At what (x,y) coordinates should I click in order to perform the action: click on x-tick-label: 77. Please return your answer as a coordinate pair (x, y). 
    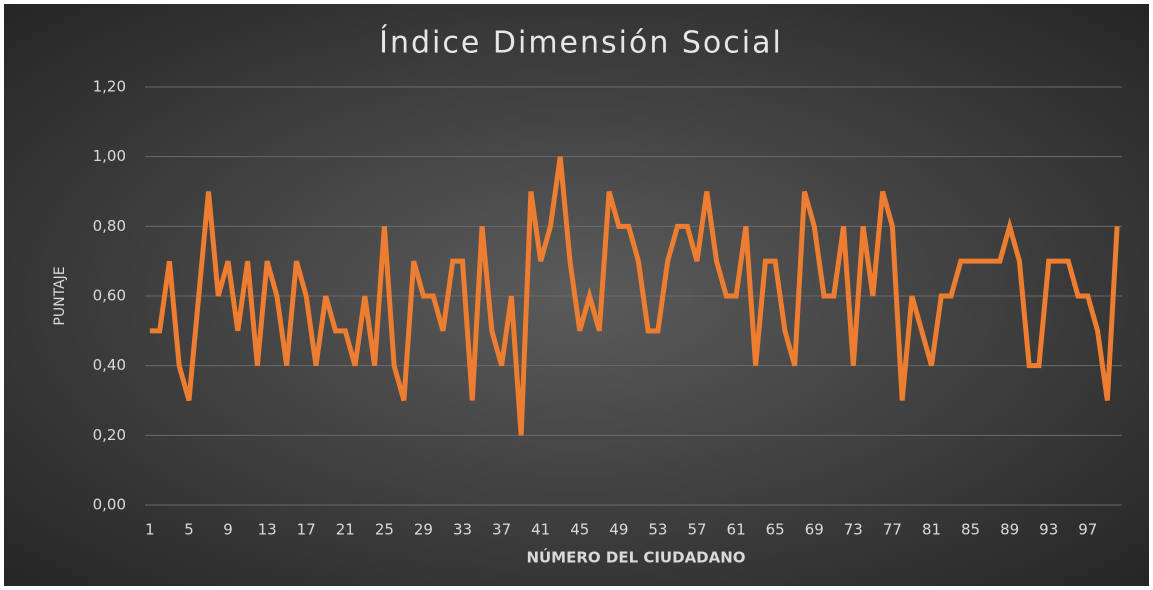
    Looking at the image, I should click on (892, 530).